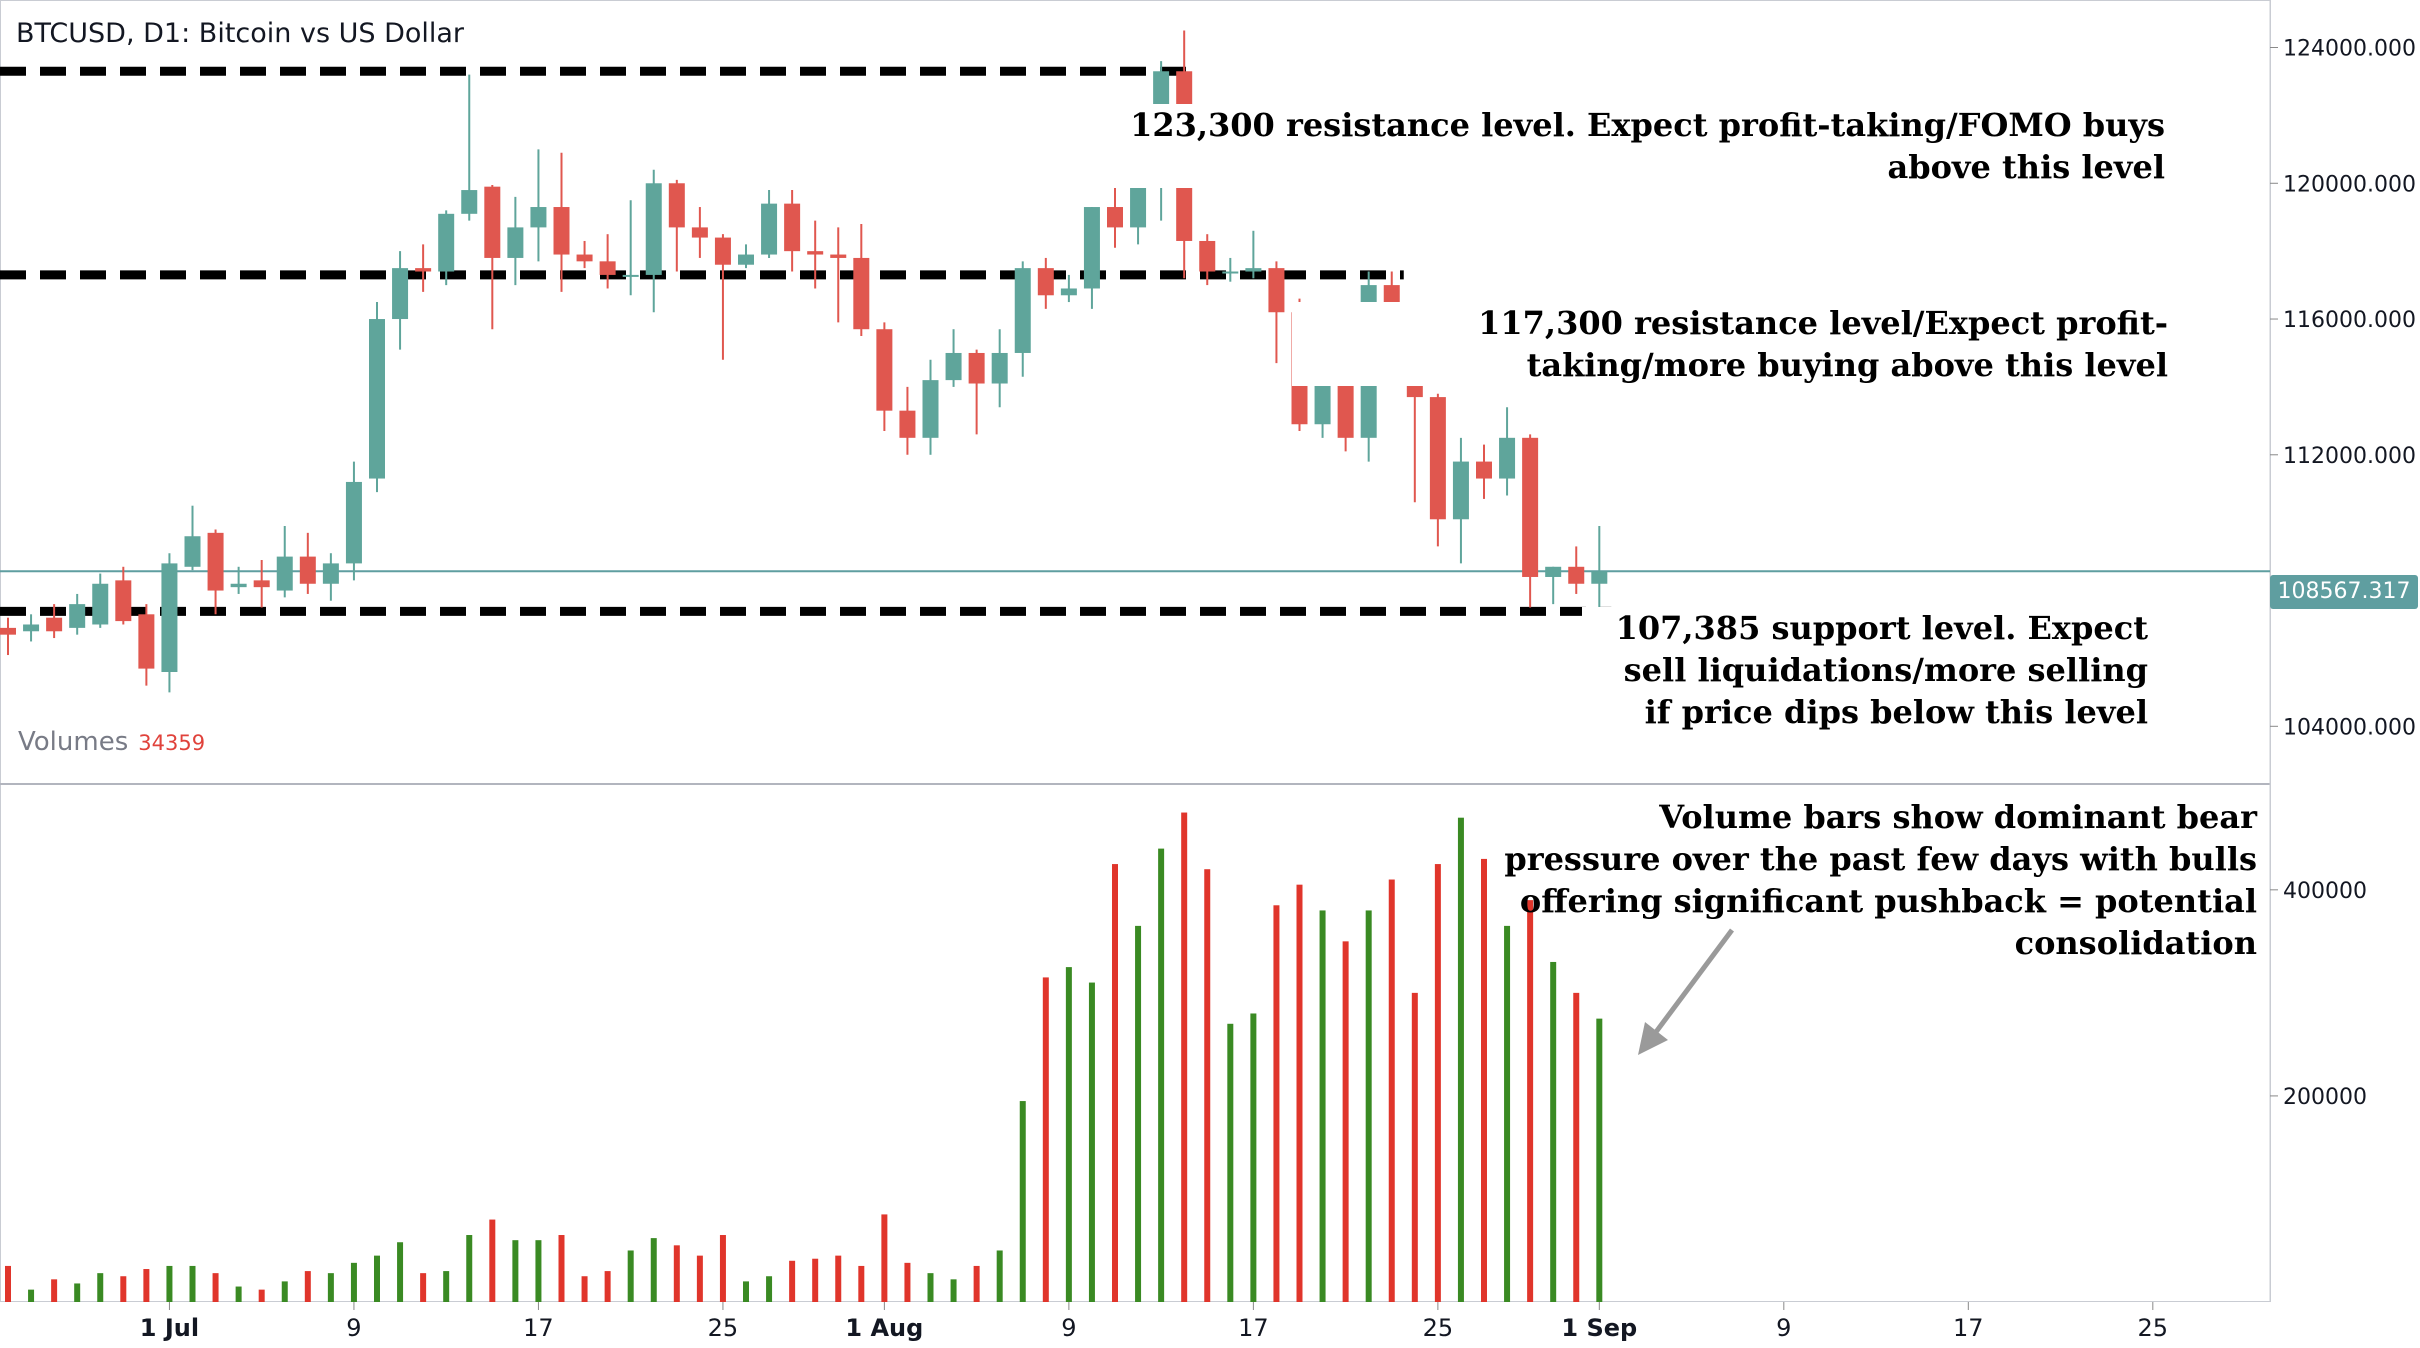 Image resolution: width=2420 pixels, height=1348 pixels. I want to click on price-tick-label: 120000.000, so click(2349, 184).